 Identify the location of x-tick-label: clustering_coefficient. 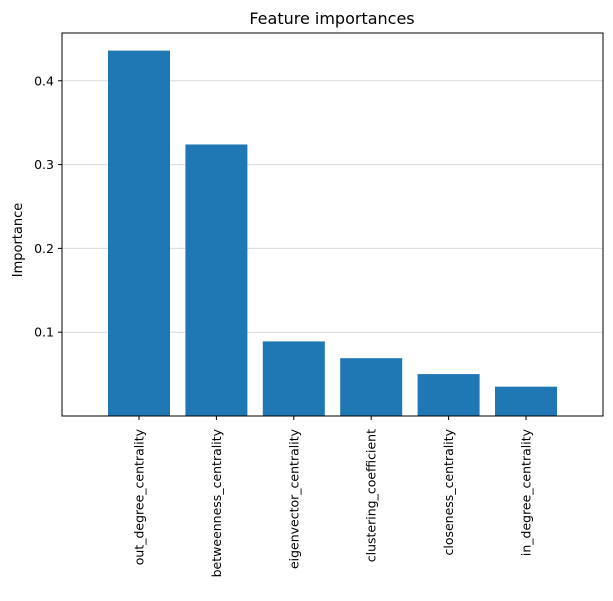
(371, 495).